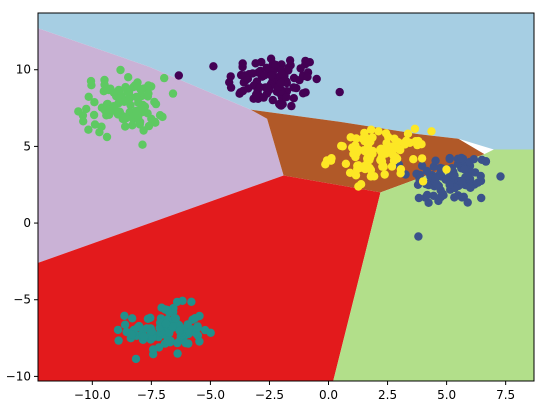  I want to click on x-tick-label: −2.5, so click(269, 395).